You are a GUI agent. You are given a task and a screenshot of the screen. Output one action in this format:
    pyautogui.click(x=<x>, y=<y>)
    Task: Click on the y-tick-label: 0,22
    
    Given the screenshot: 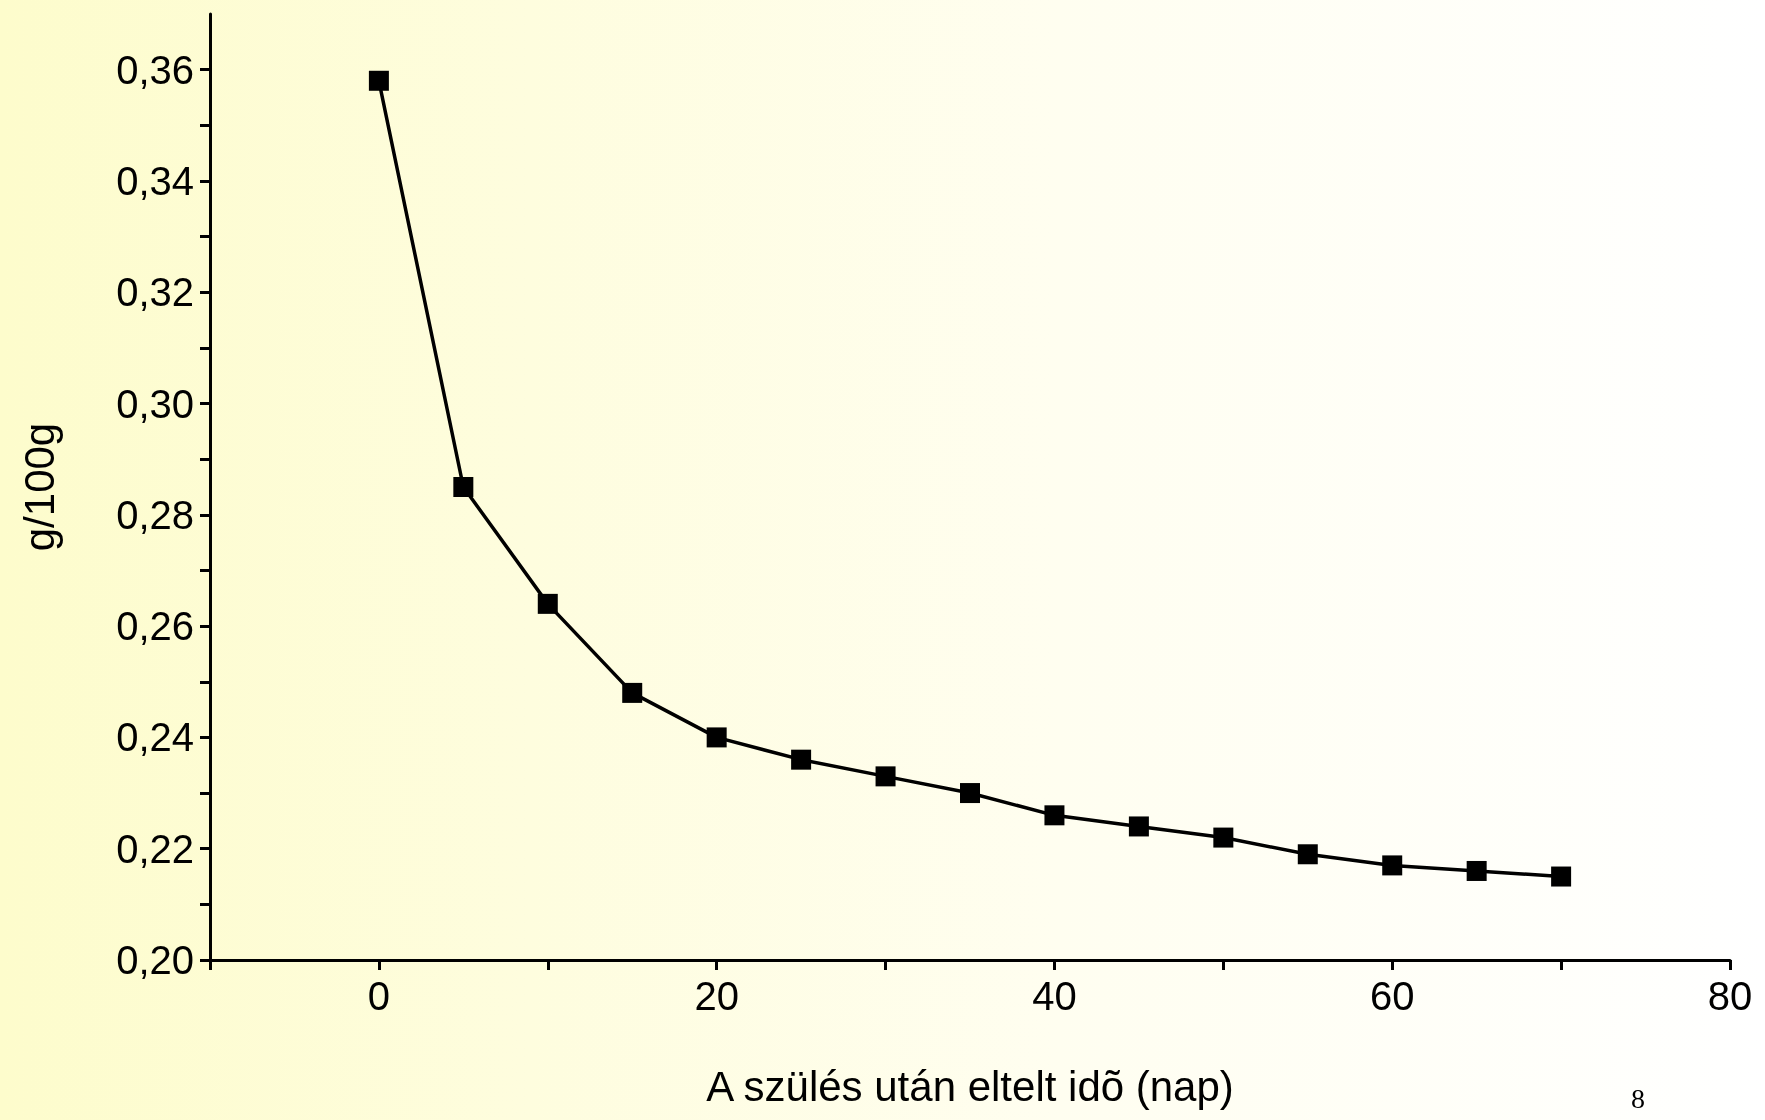 What is the action you would take?
    pyautogui.click(x=155, y=848)
    